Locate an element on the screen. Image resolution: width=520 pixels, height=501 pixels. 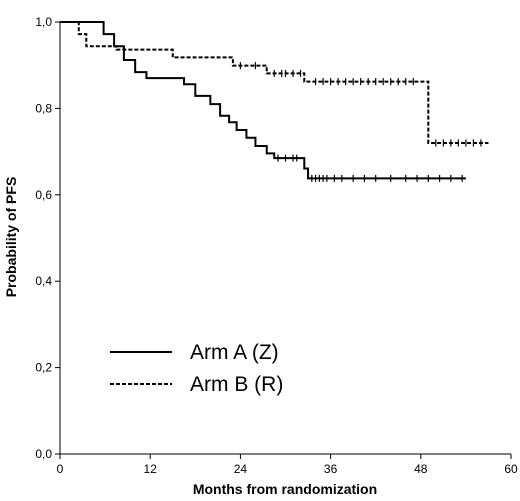
x-tick-label: 60 is located at coordinates (511, 469).